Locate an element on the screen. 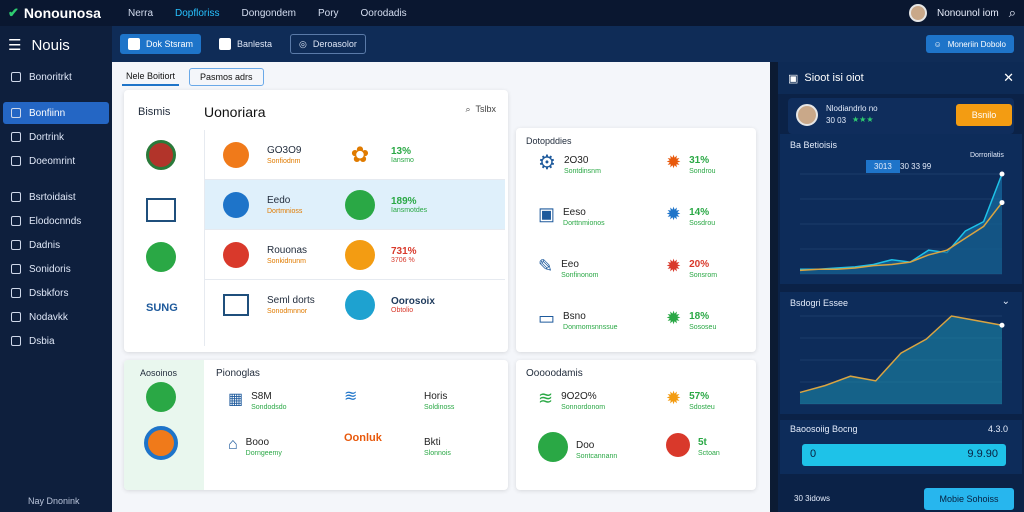 The width and height of the screenshot is (1024, 512). list-item: ✹ 20% Sonsrom is located at coordinates (691, 266).